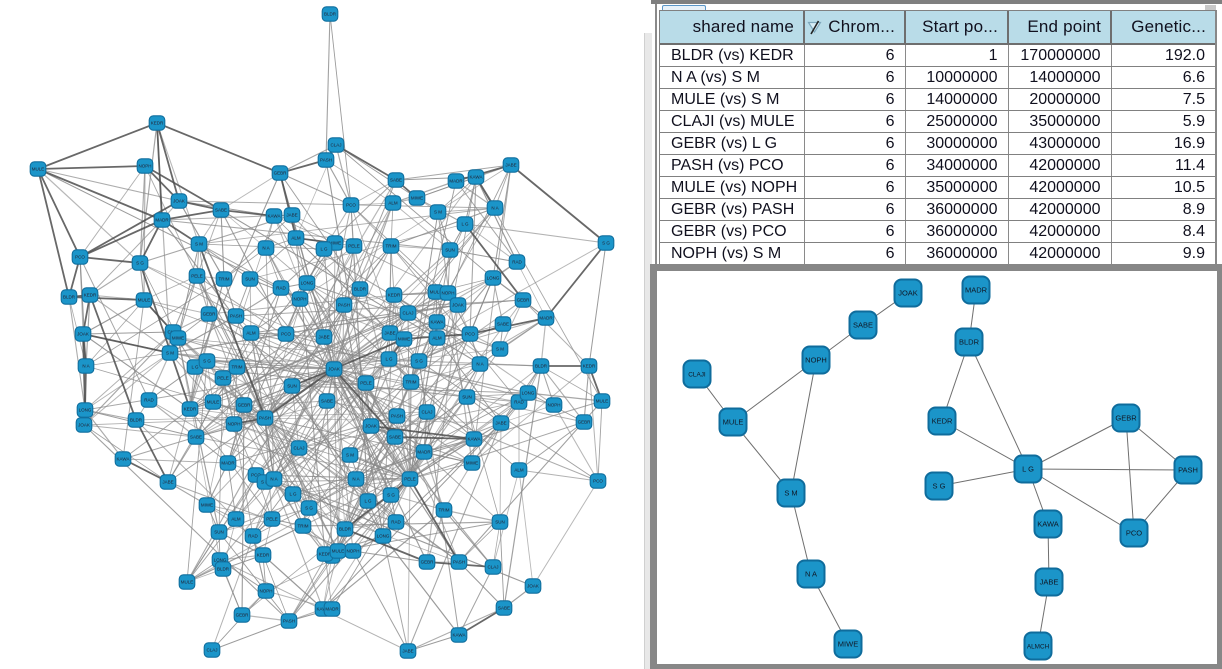  I want to click on svg-text: CLAJI, so click(697, 374).